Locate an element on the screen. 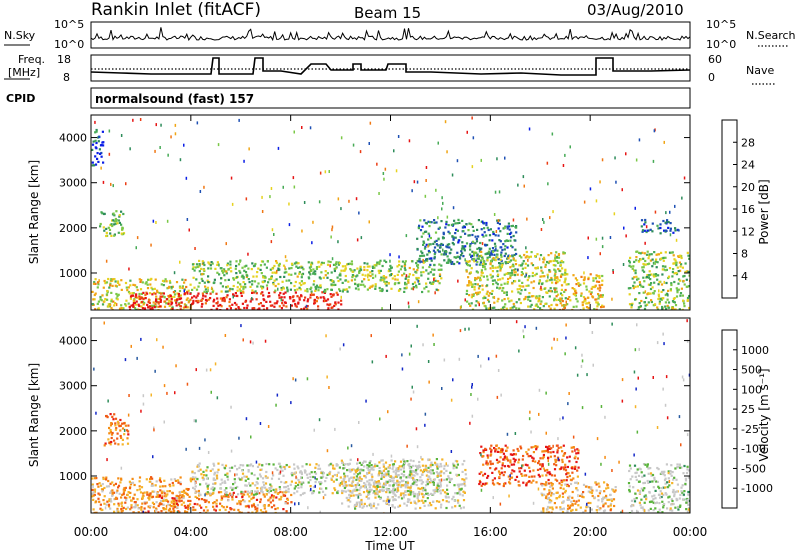 This screenshot has width=800, height=554. power-ylabel: Slant Range [km] is located at coordinates (34, 212).